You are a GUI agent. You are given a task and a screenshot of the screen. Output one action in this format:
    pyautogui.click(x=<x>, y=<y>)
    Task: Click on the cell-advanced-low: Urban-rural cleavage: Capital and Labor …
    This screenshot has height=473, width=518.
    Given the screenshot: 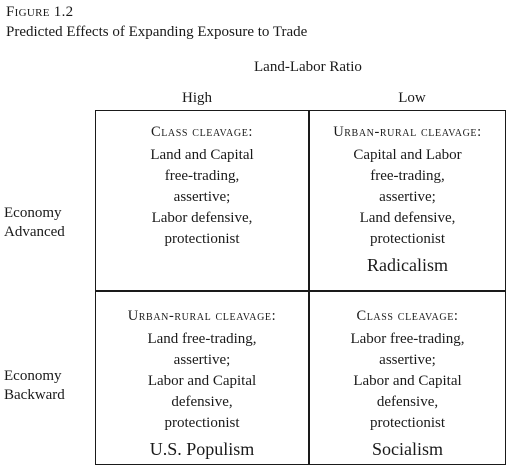 What is the action you would take?
    pyautogui.click(x=407, y=199)
    